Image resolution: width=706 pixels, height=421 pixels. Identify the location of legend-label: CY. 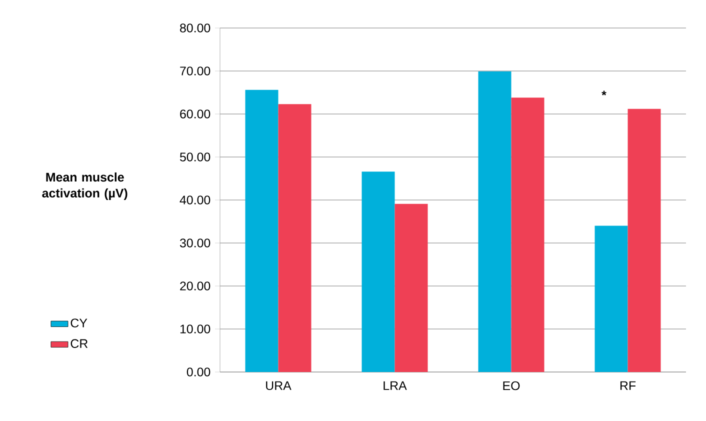
(79, 323).